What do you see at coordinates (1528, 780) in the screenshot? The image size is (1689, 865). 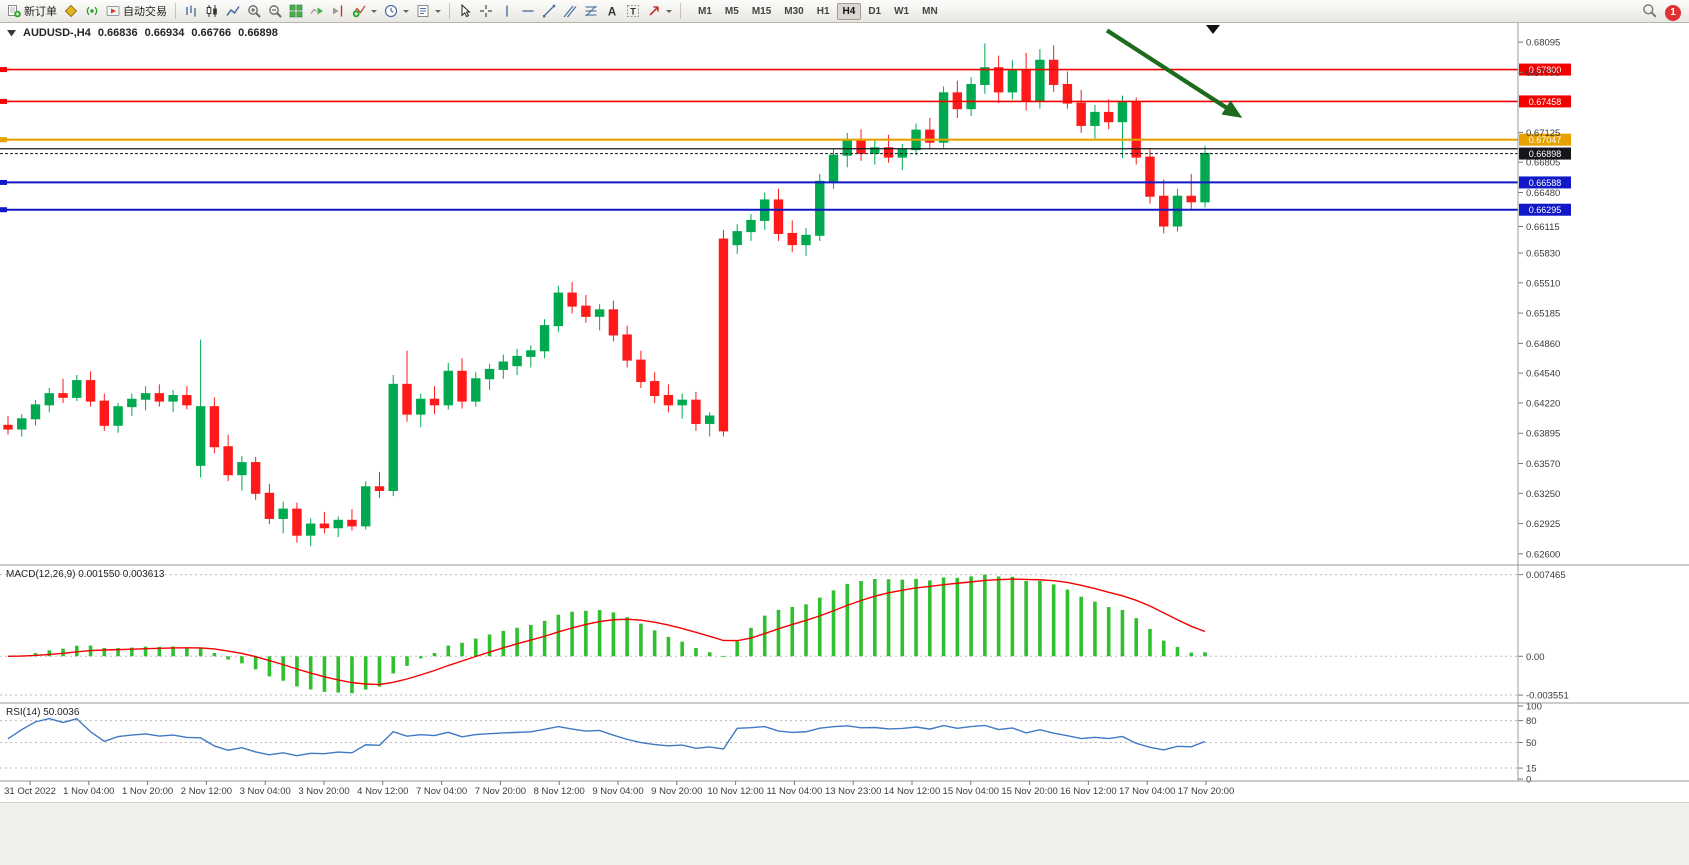 I see `rsi-axis-label: 0` at bounding box center [1528, 780].